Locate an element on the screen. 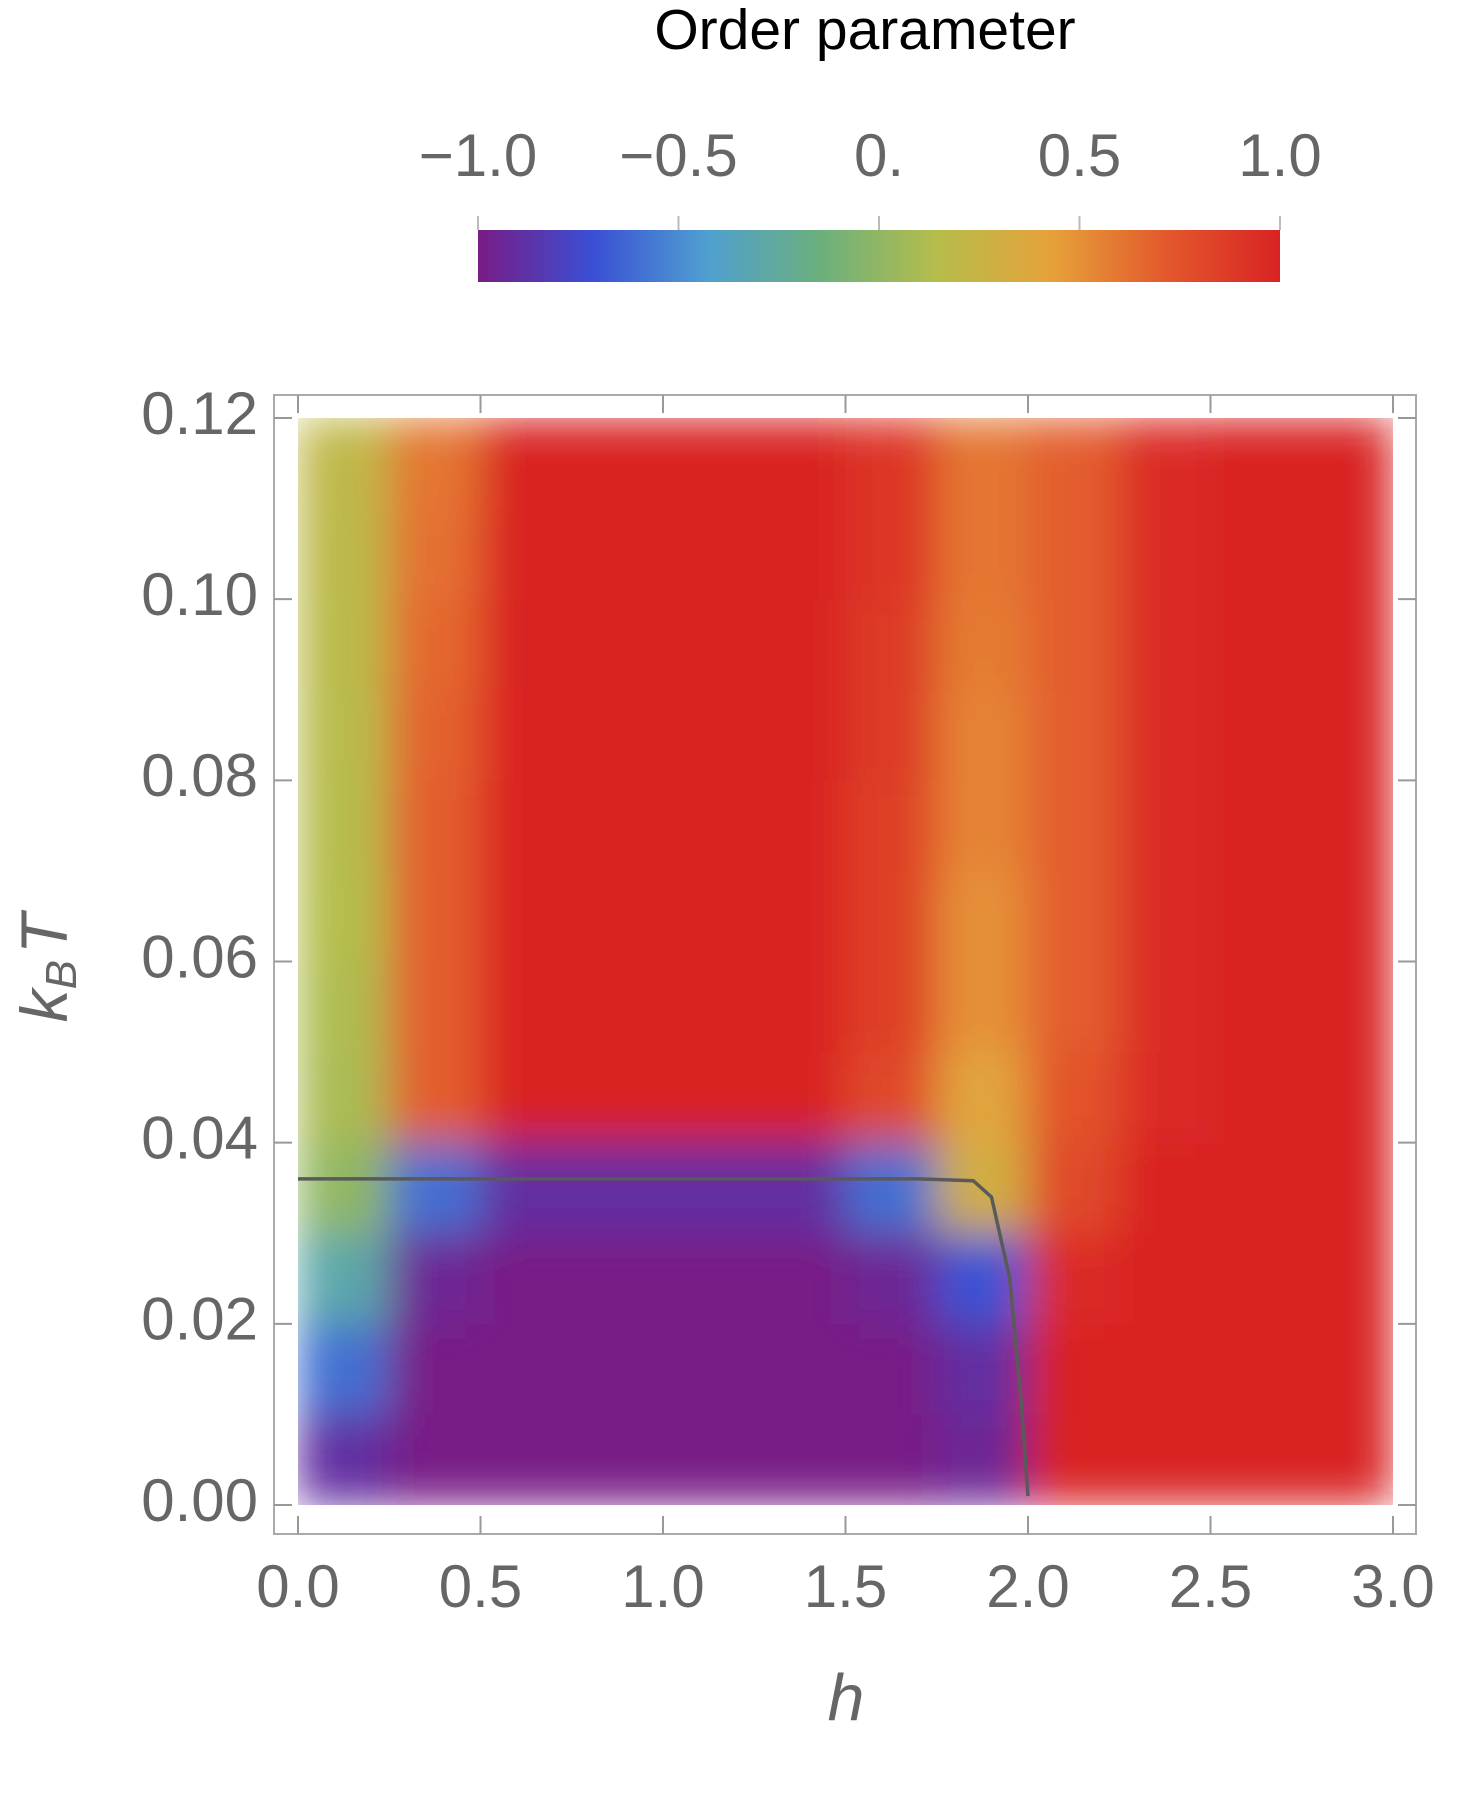  y-axis-label: kBT is located at coordinates (46, 965).